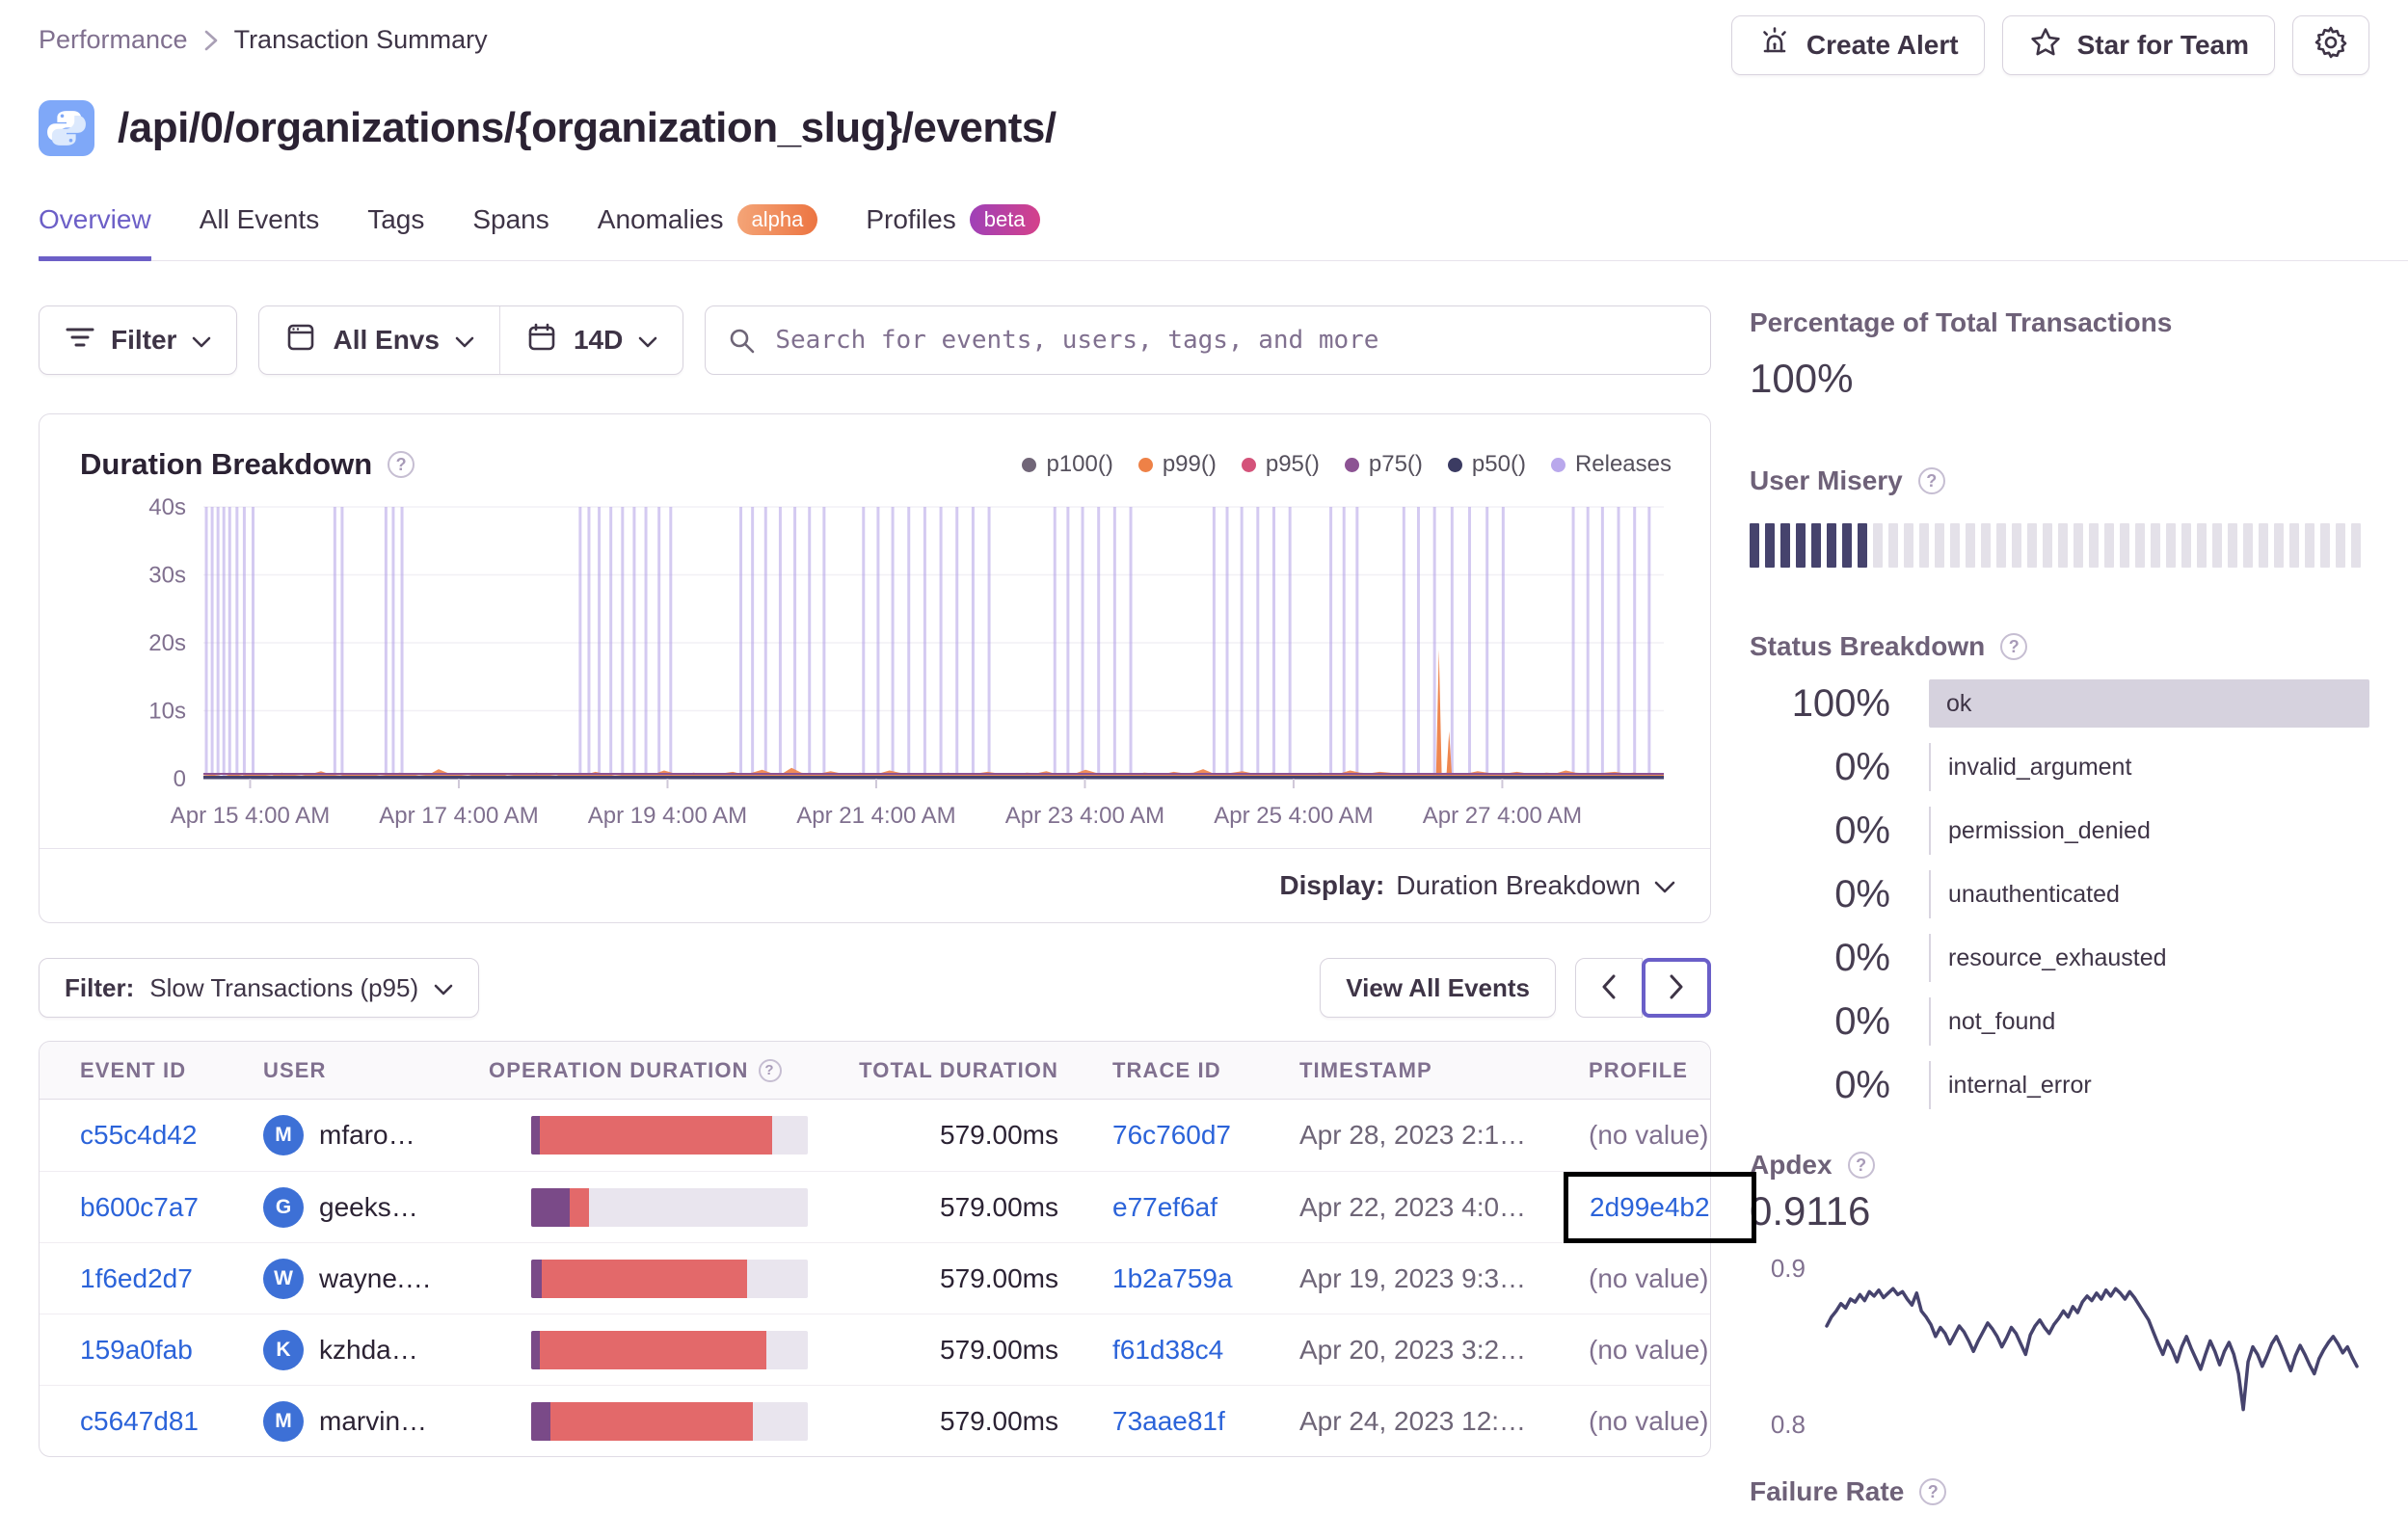 The image size is (2408, 1513). I want to click on event-id-link: 159a0fab, so click(136, 1350).